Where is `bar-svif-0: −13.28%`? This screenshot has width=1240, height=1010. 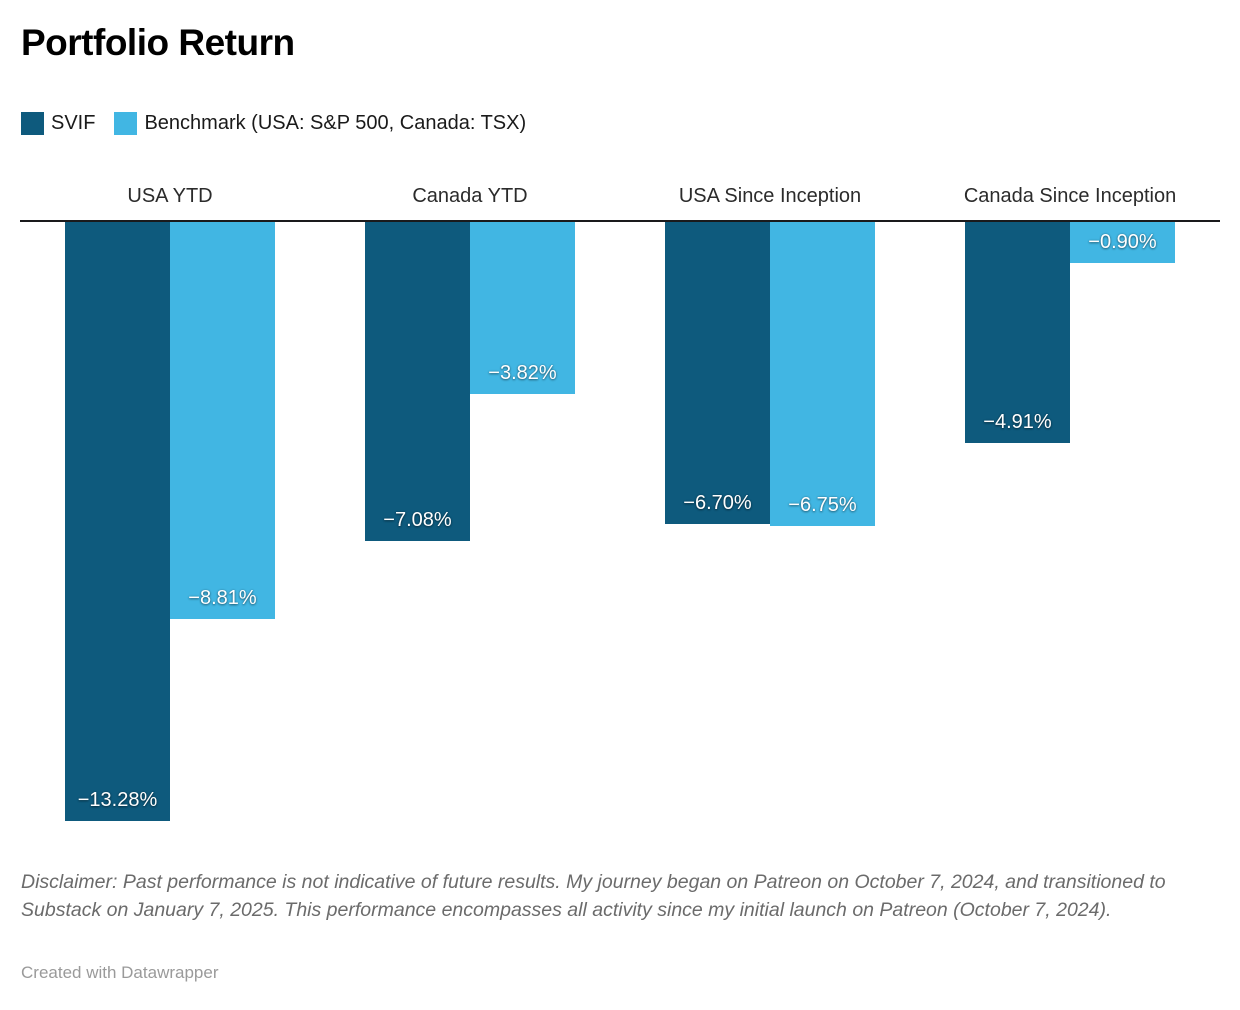
bar-svif-0: −13.28% is located at coordinates (117, 521).